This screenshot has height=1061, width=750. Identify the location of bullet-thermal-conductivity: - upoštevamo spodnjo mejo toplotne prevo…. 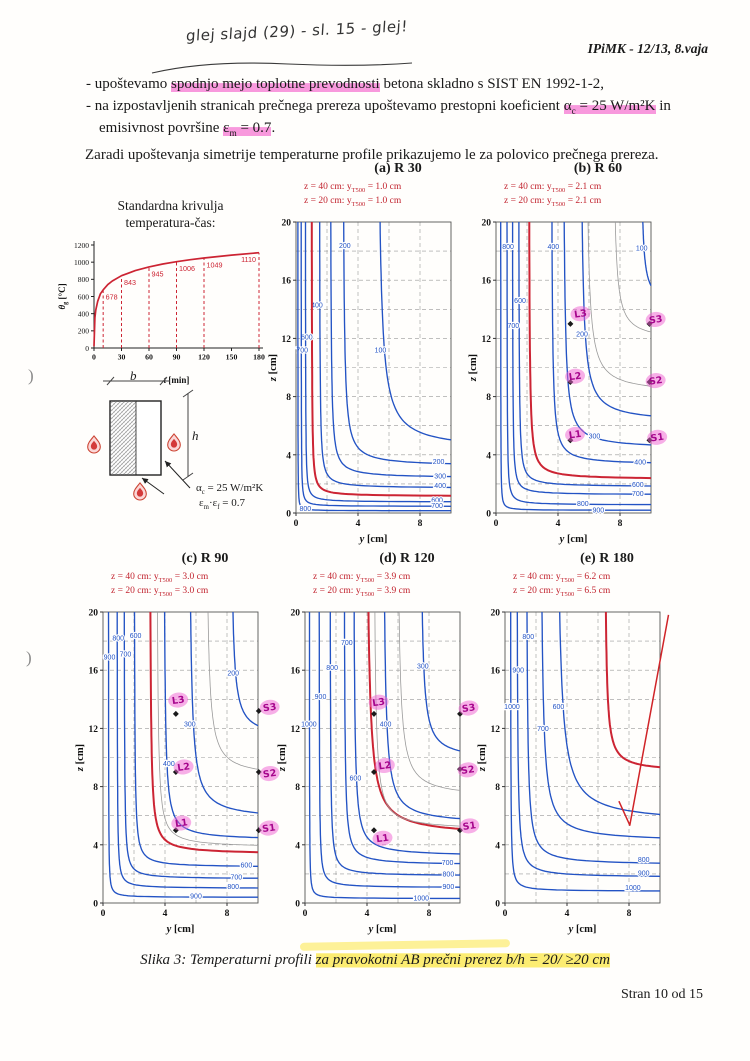
(345, 84).